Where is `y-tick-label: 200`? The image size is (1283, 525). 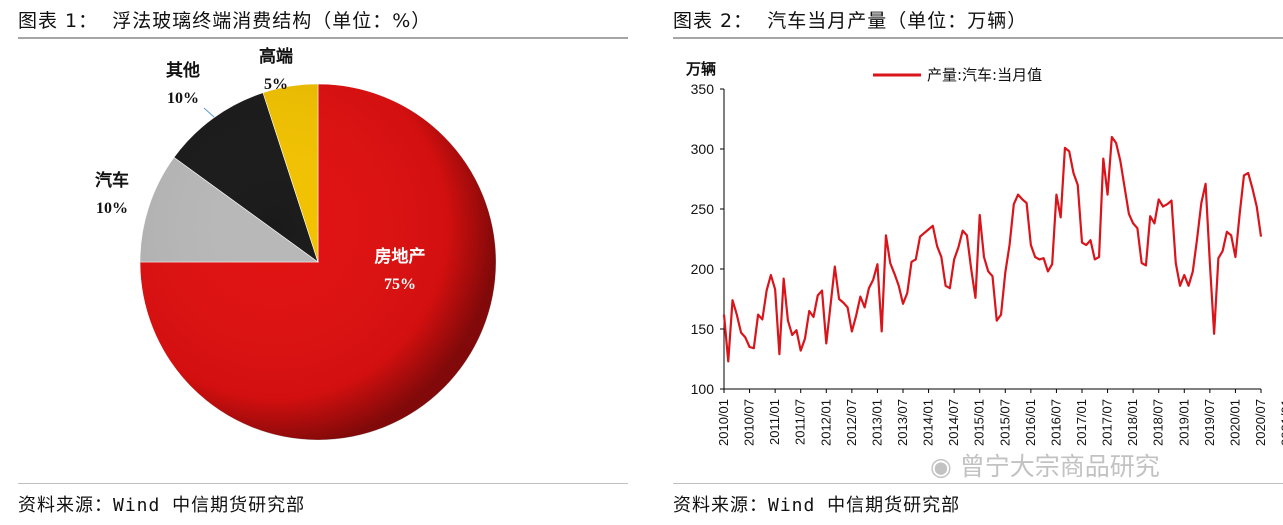 y-tick-label: 200 is located at coordinates (703, 269).